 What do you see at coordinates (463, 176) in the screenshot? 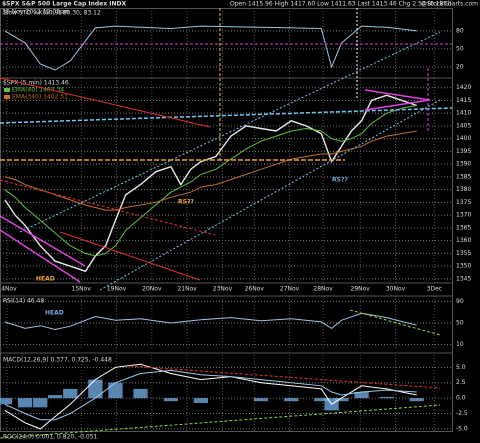
I see `y-tick-label: 1385` at bounding box center [463, 176].